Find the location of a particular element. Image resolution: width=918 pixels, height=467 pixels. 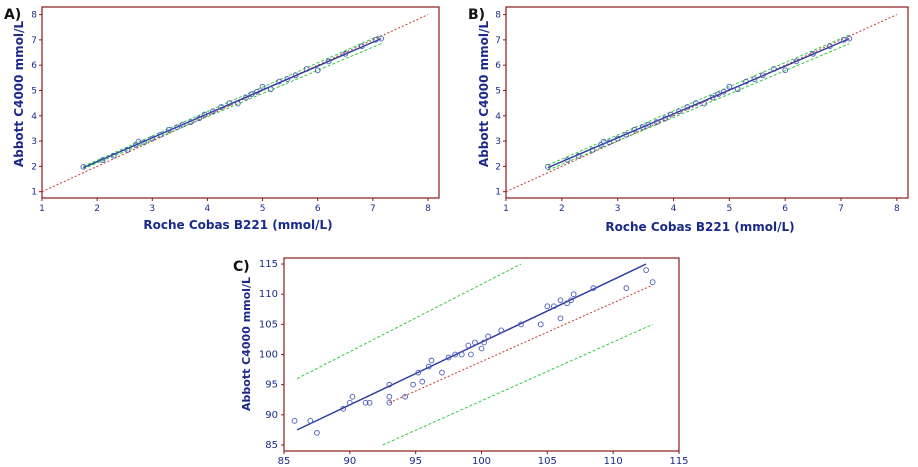

y-tick-label: 6 is located at coordinates (34, 66).